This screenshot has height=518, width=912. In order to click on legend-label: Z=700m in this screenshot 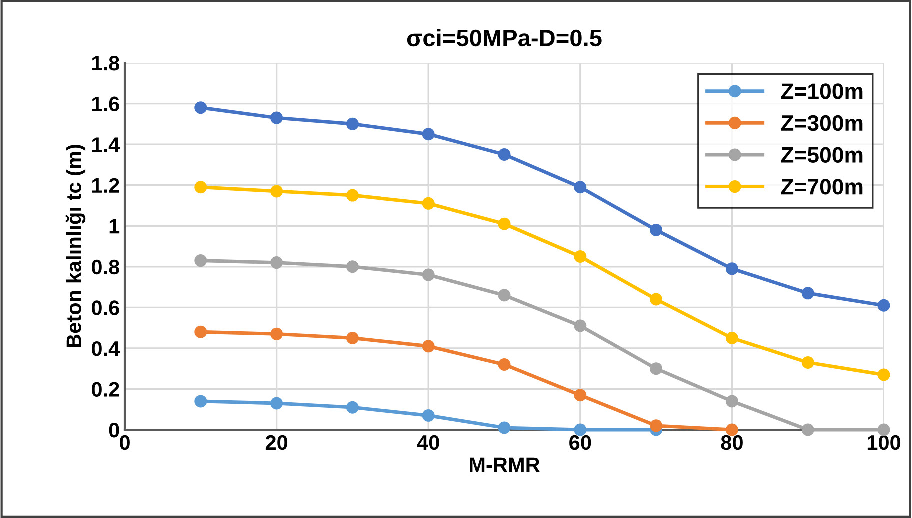, I will do `click(822, 187)`.